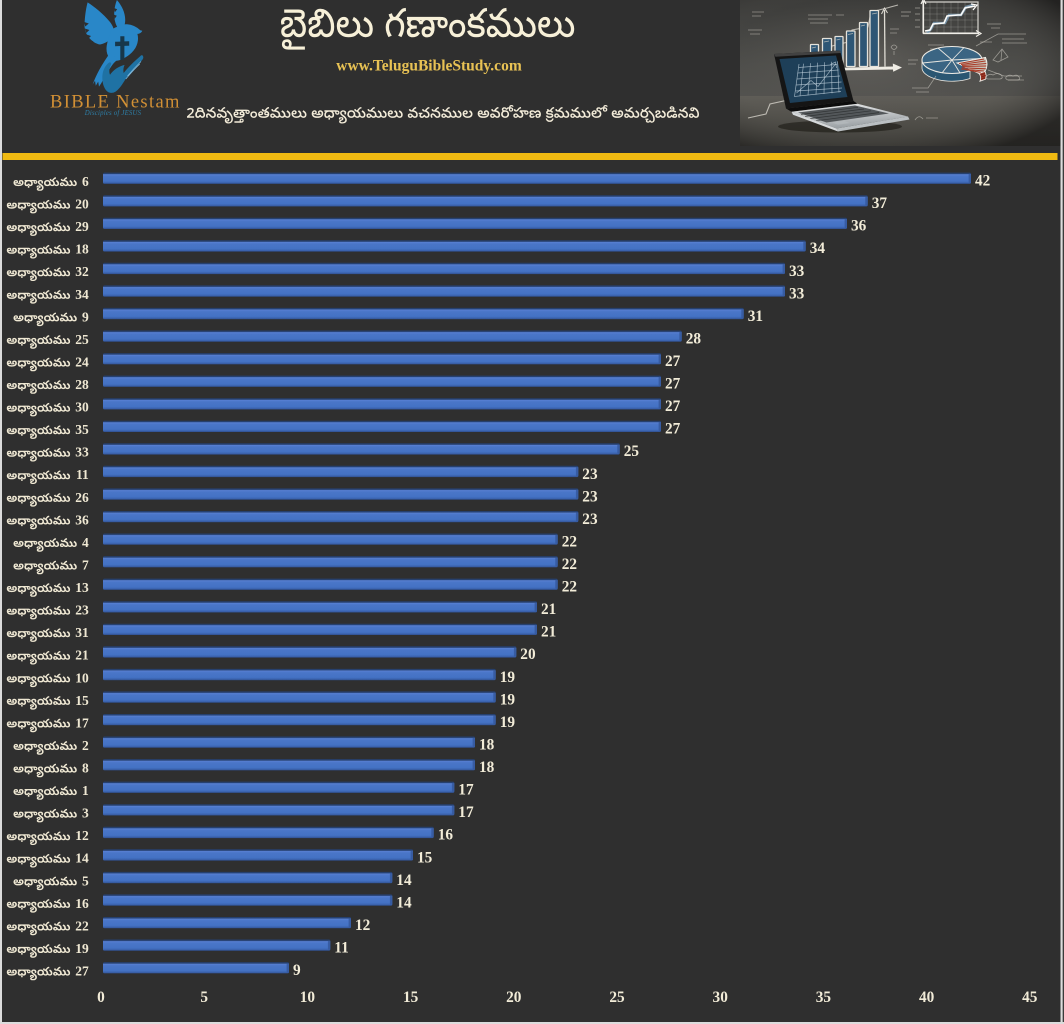  What do you see at coordinates (880, 203) in the screenshot?
I see `svg-text: 37` at bounding box center [880, 203].